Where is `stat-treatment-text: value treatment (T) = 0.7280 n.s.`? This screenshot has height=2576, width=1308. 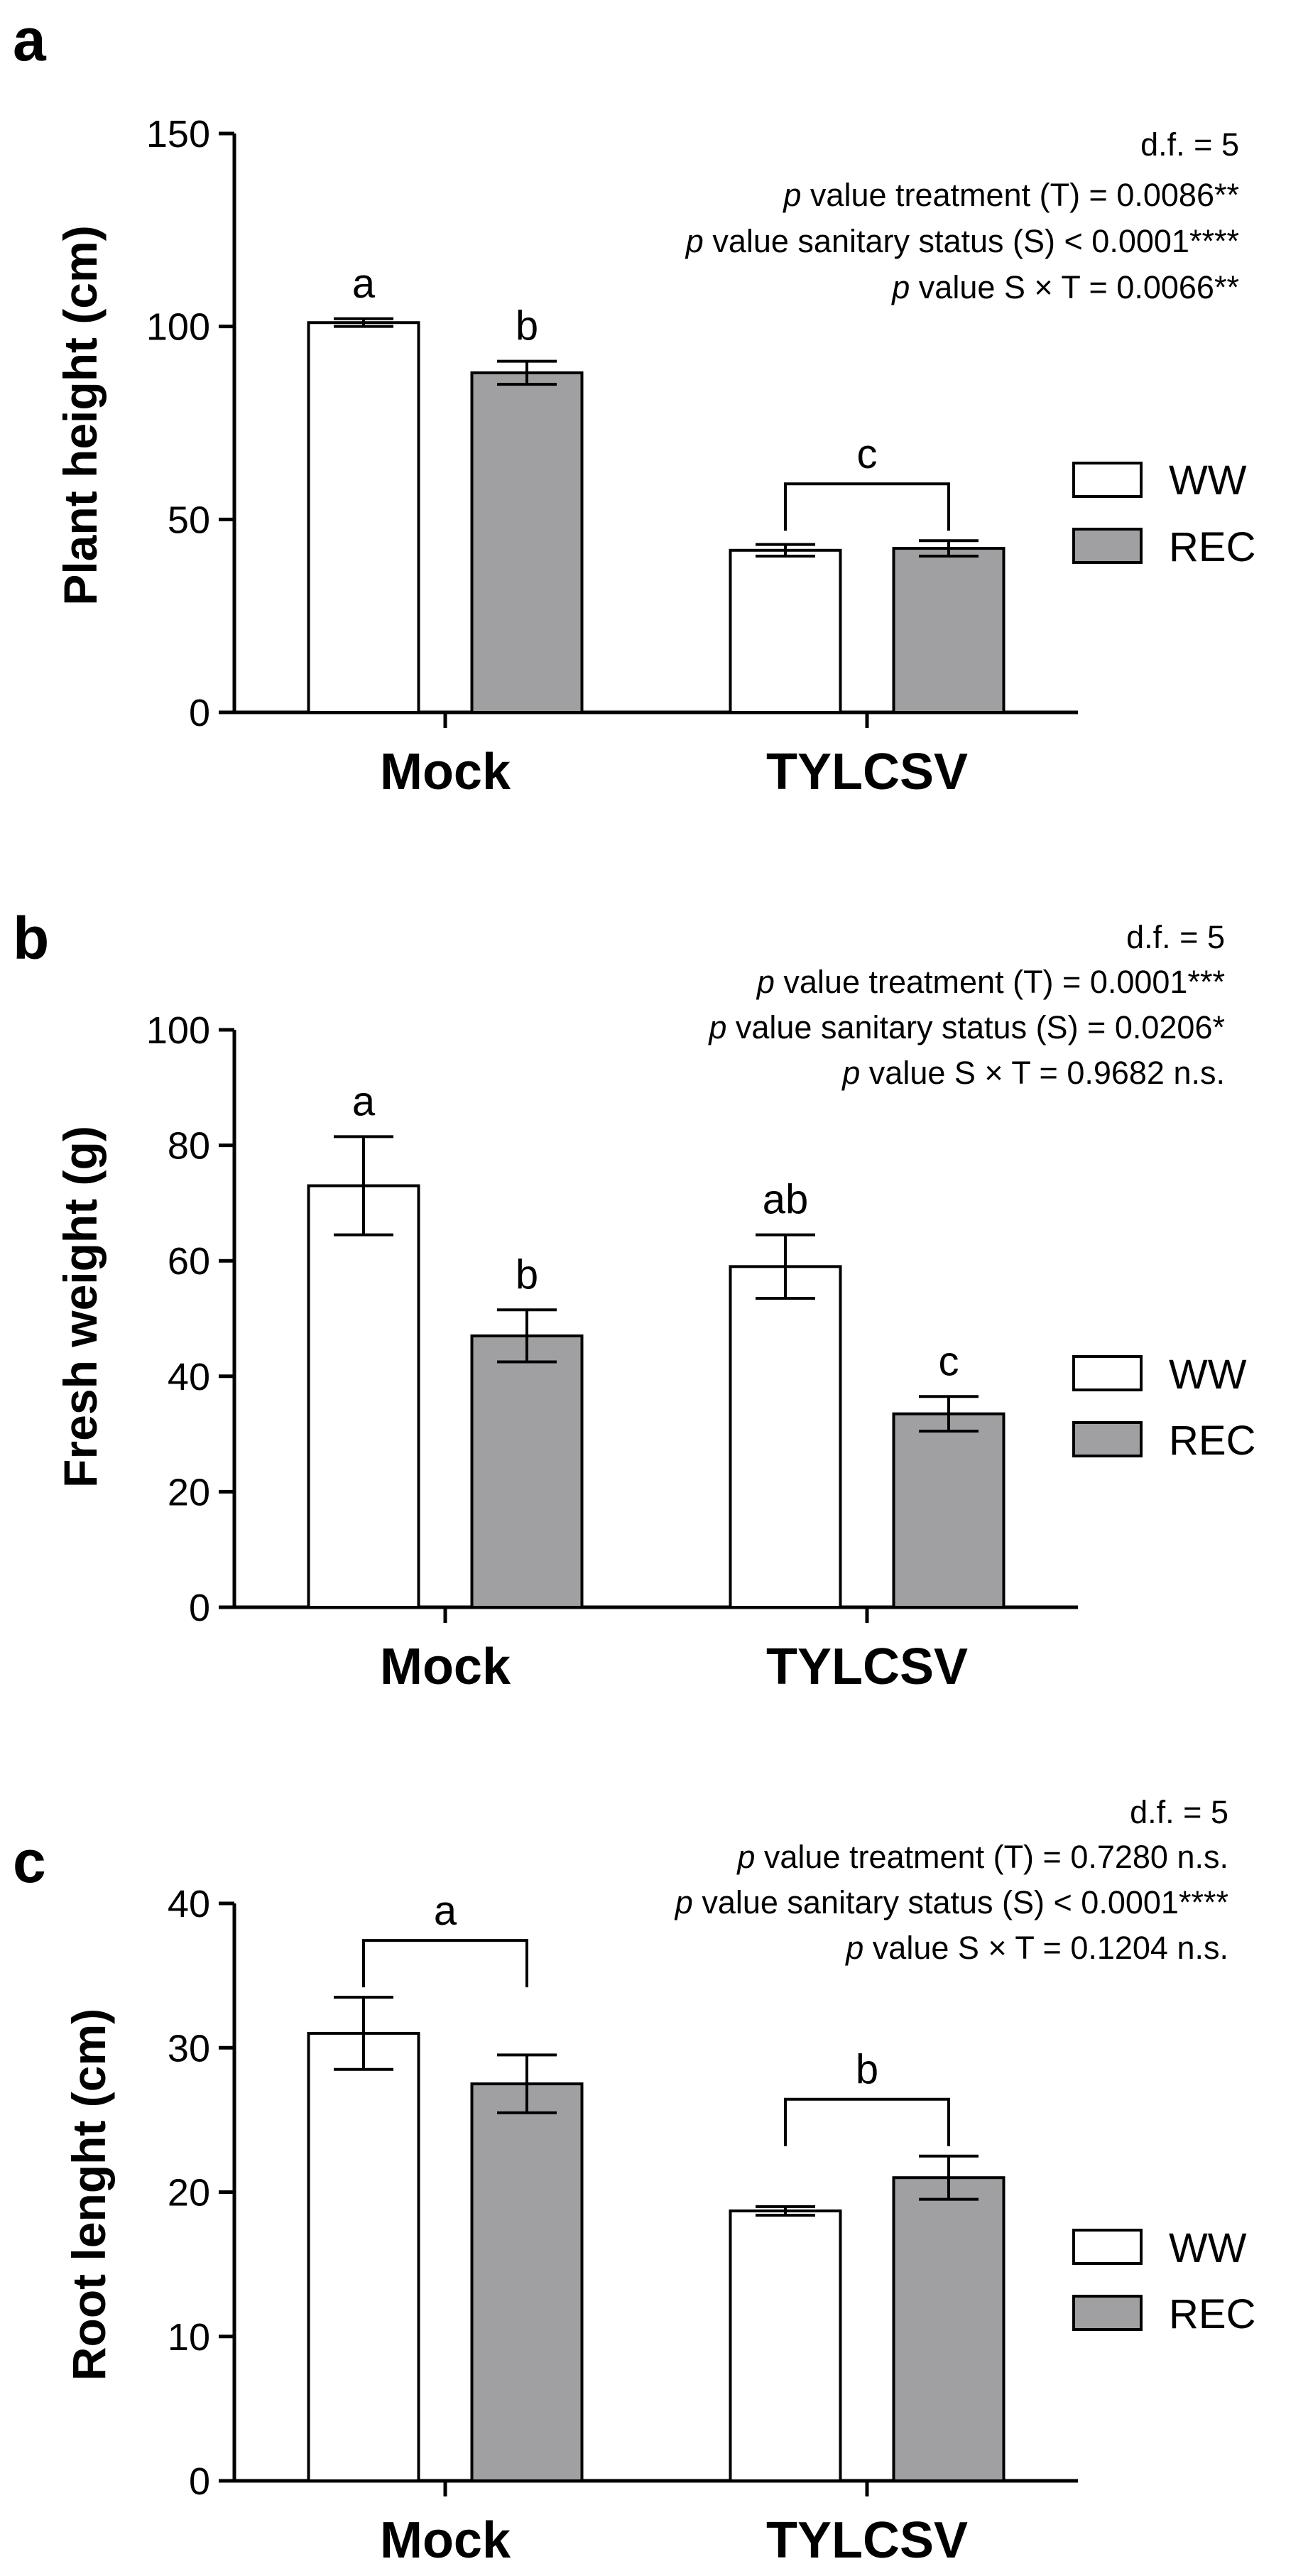
stat-treatment-text: value treatment (T) = 0.7280 n.s. is located at coordinates (992, 1857).